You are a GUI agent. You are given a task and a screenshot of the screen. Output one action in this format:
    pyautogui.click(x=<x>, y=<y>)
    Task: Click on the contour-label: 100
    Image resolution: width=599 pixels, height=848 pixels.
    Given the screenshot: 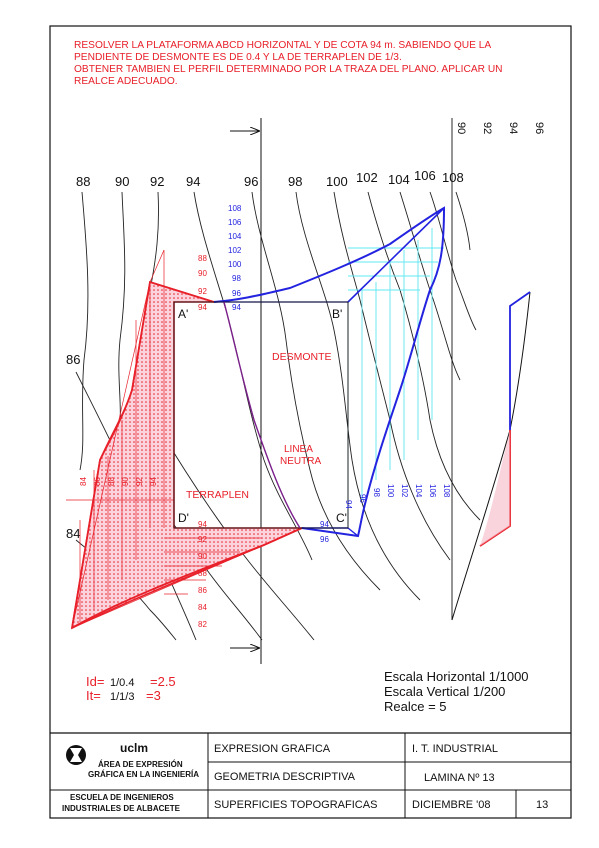 What is the action you would take?
    pyautogui.click(x=337, y=181)
    